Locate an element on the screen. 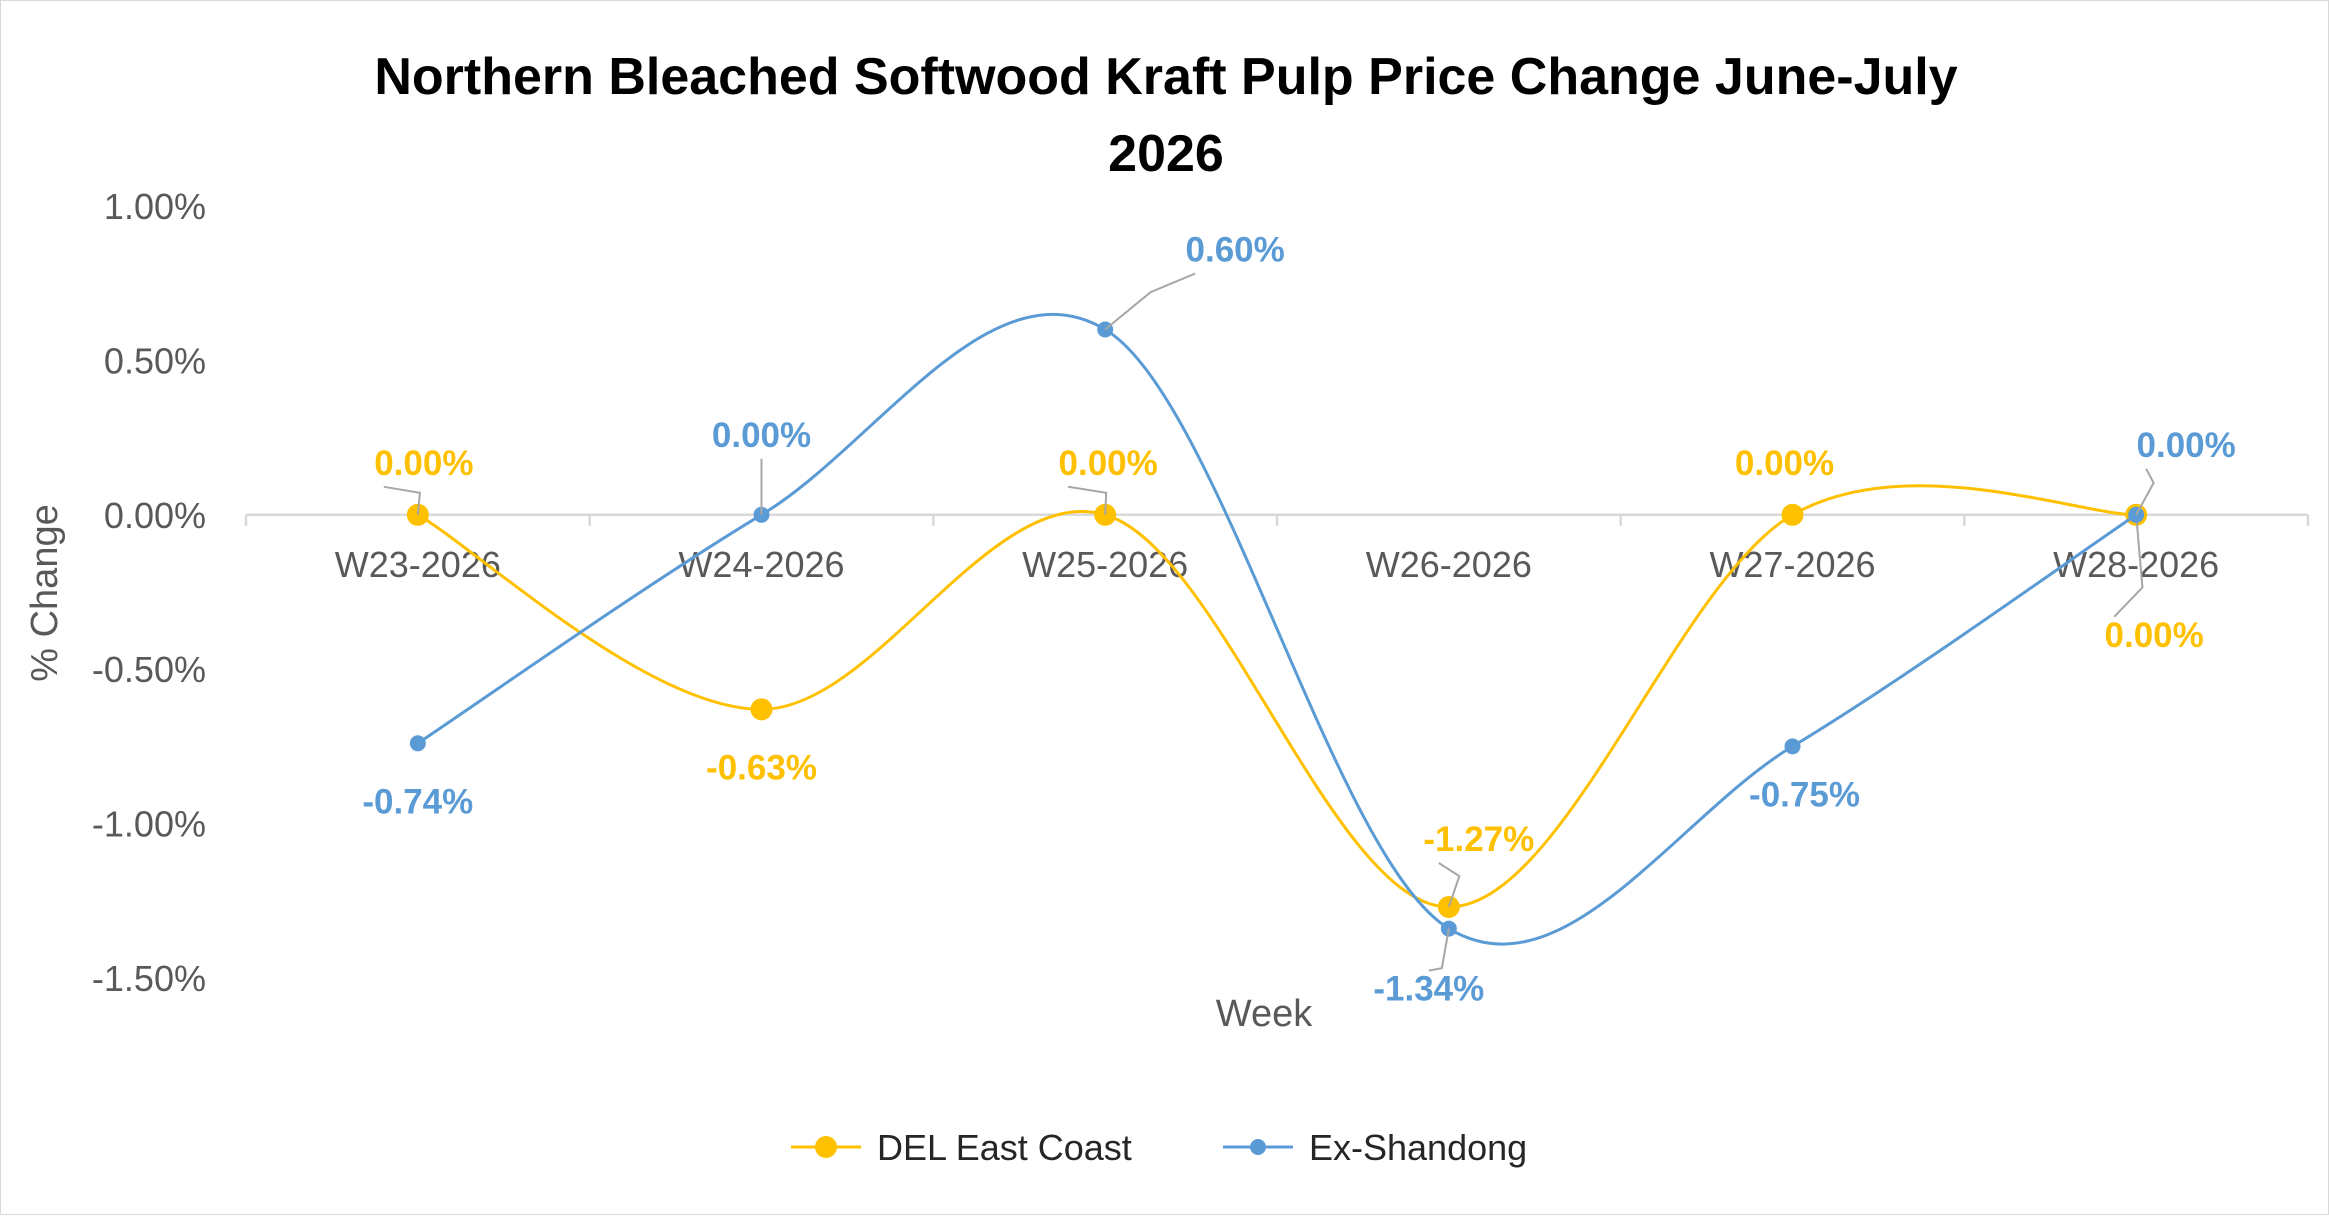 The image size is (2329, 1216). legend-item: Ex-Shandong is located at coordinates (1375, 1147).